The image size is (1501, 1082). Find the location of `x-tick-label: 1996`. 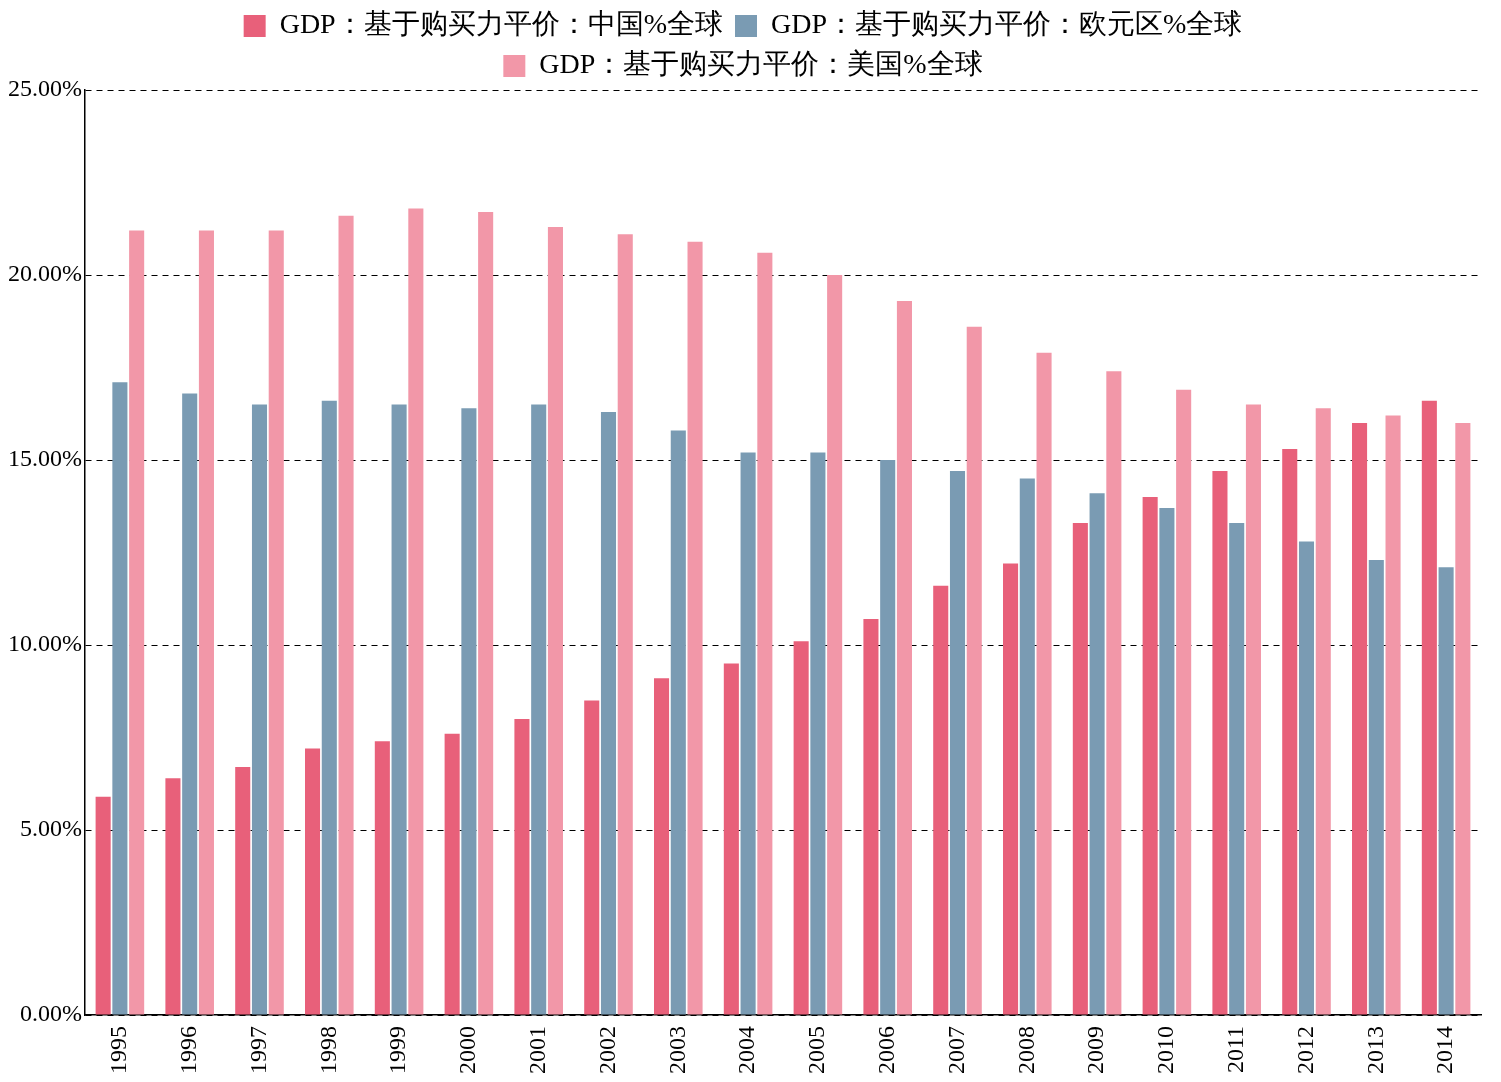

x-tick-label: 1996 is located at coordinates (187, 1050).